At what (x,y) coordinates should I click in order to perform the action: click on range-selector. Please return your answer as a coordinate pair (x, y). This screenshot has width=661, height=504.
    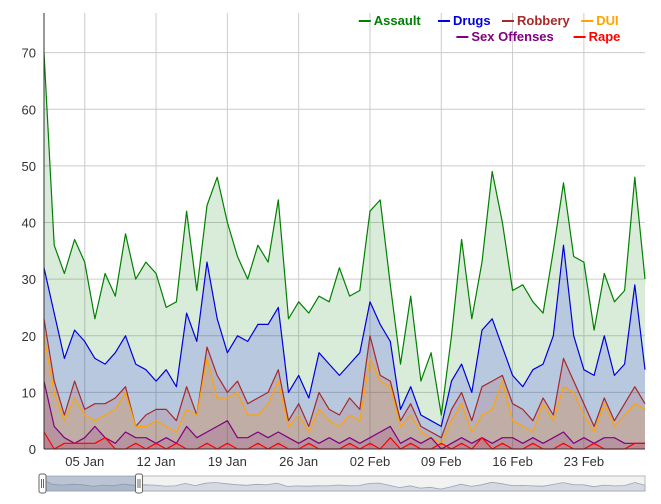
    Looking at the image, I should click on (342, 483).